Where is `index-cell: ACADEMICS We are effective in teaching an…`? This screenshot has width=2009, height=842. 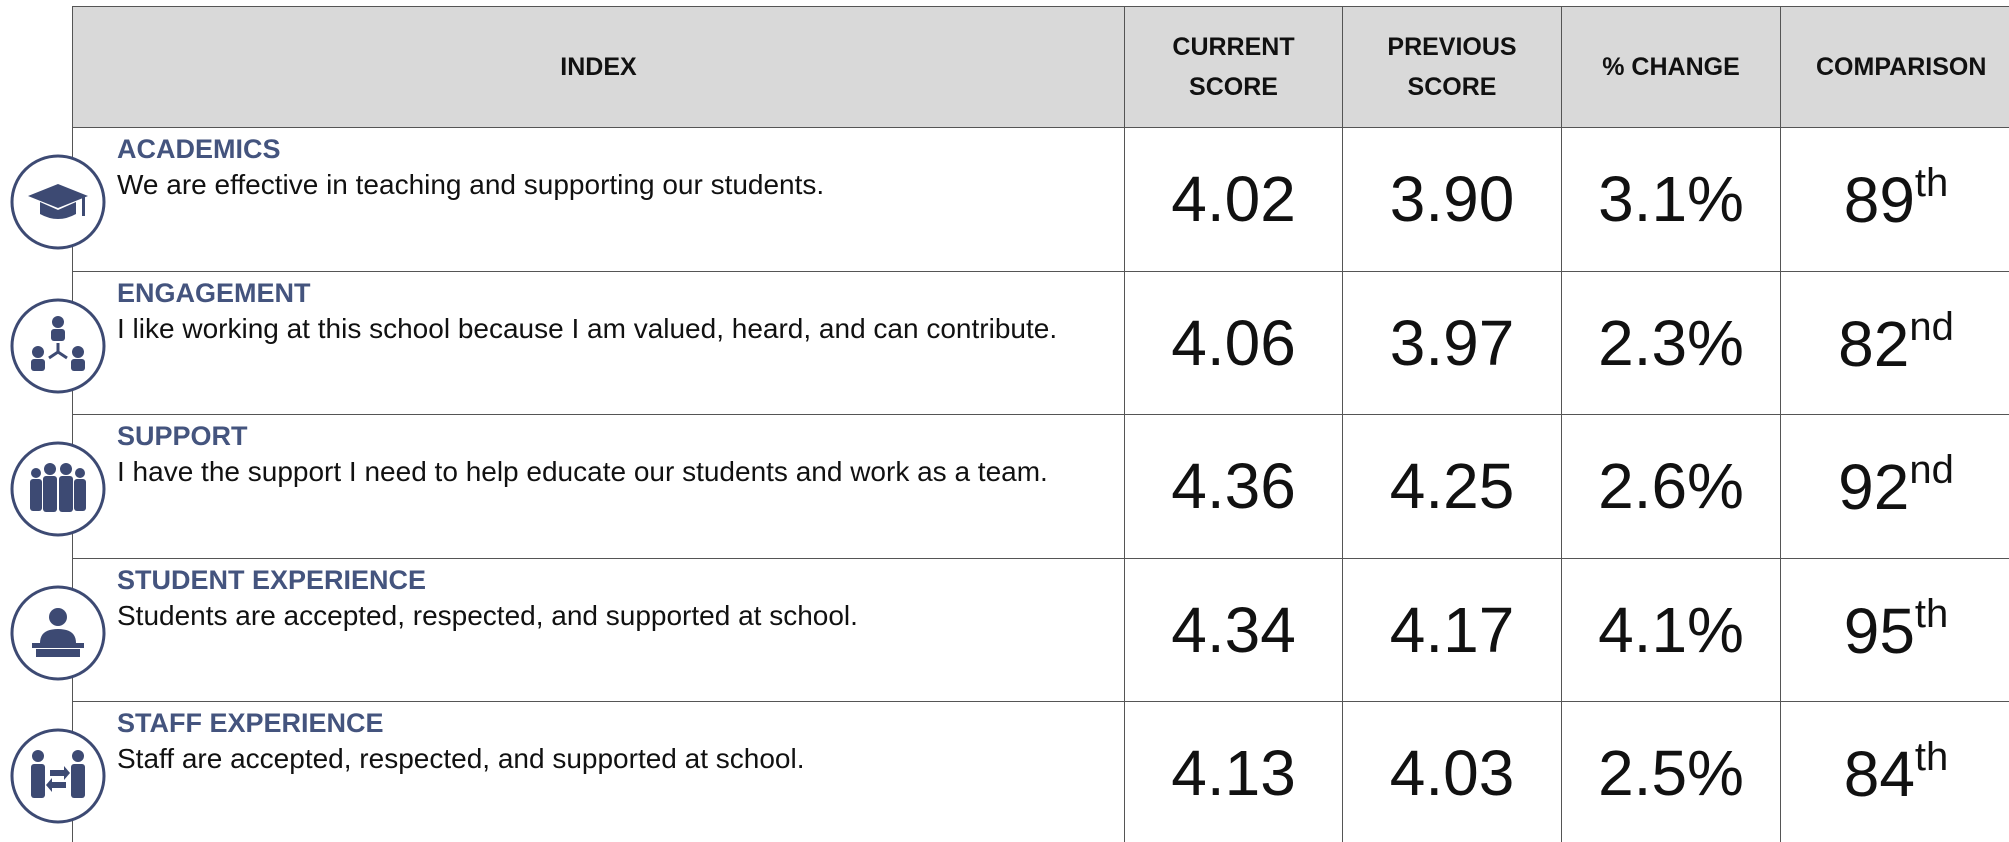 index-cell: ACADEMICS We are effective in teaching an… is located at coordinates (598, 200).